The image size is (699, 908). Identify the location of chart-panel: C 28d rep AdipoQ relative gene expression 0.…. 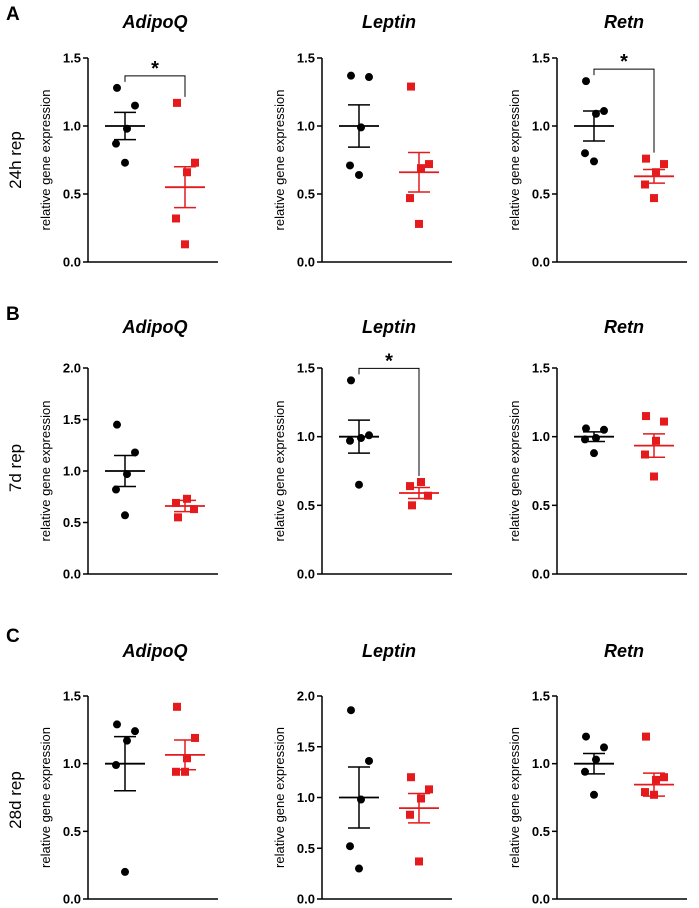
(112, 766).